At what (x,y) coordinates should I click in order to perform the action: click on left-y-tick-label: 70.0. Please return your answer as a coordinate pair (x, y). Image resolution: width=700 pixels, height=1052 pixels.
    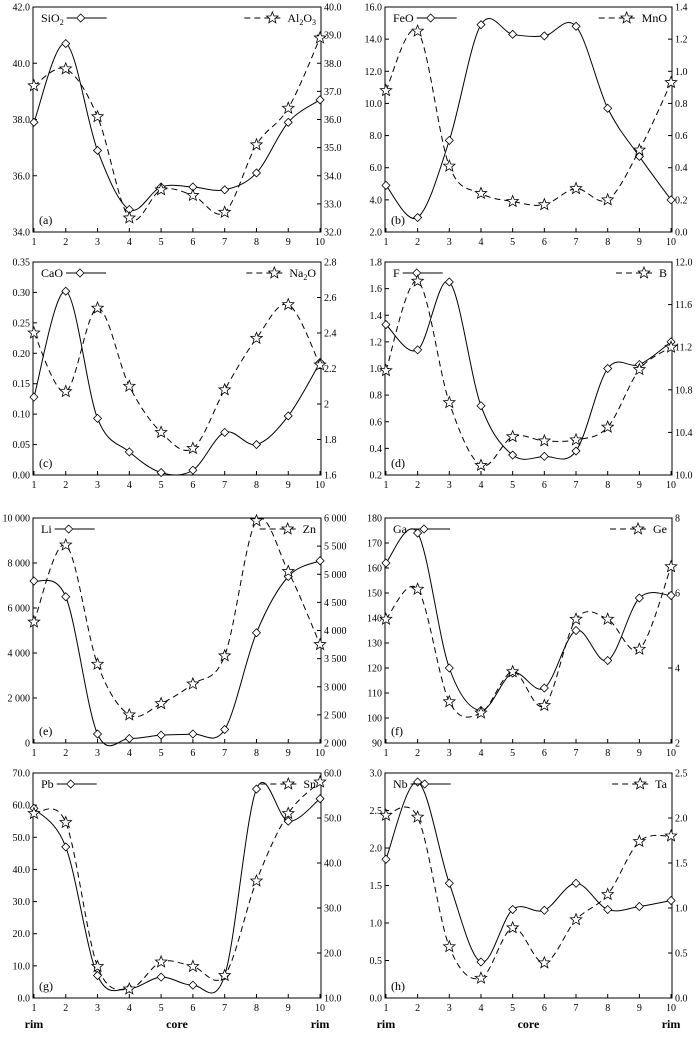
    Looking at the image, I should click on (22, 774).